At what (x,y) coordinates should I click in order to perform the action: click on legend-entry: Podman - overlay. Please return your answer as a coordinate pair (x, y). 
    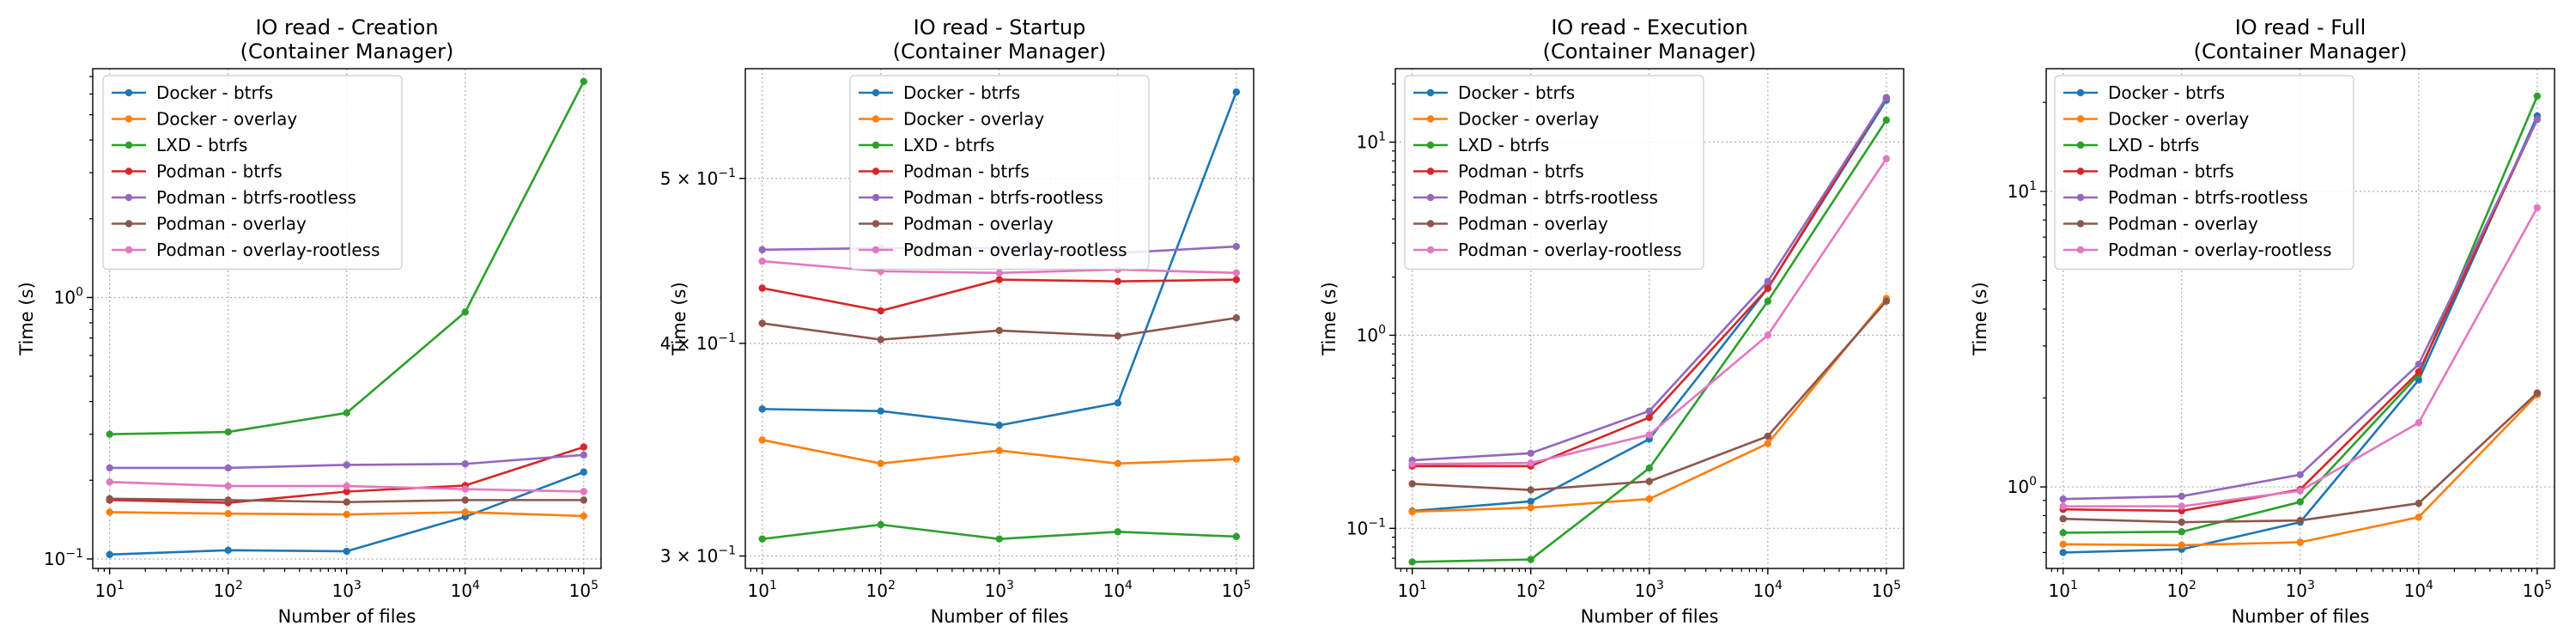
    Looking at the image, I should click on (1533, 224).